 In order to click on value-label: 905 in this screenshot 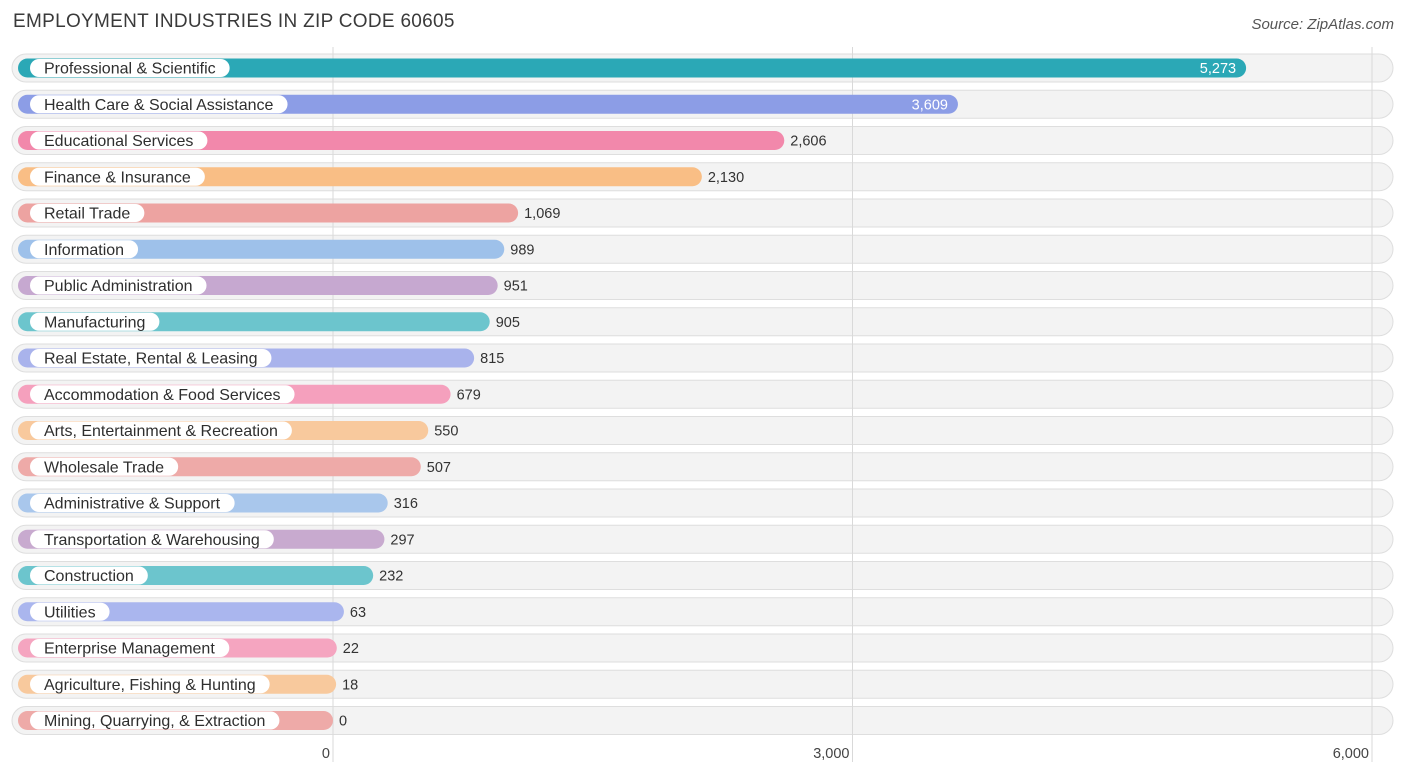, I will do `click(508, 323)`.